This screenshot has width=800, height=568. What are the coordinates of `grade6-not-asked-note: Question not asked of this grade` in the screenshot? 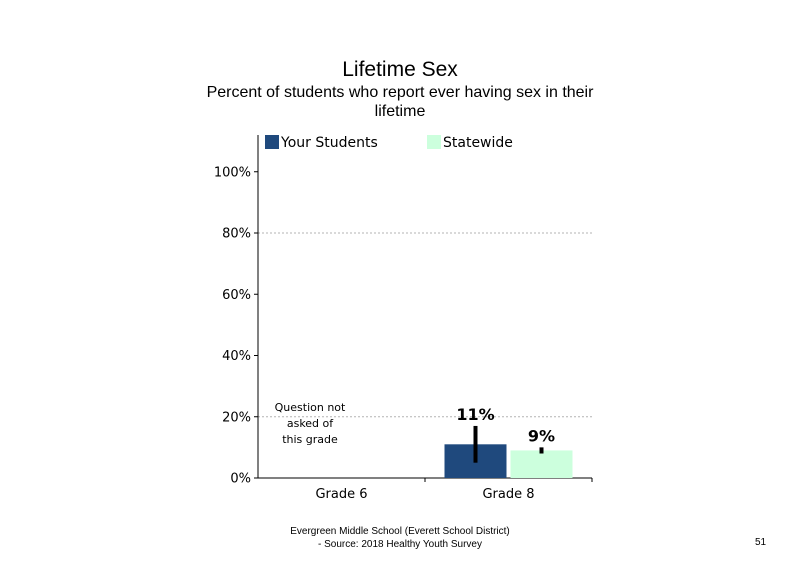 It's located at (310, 423).